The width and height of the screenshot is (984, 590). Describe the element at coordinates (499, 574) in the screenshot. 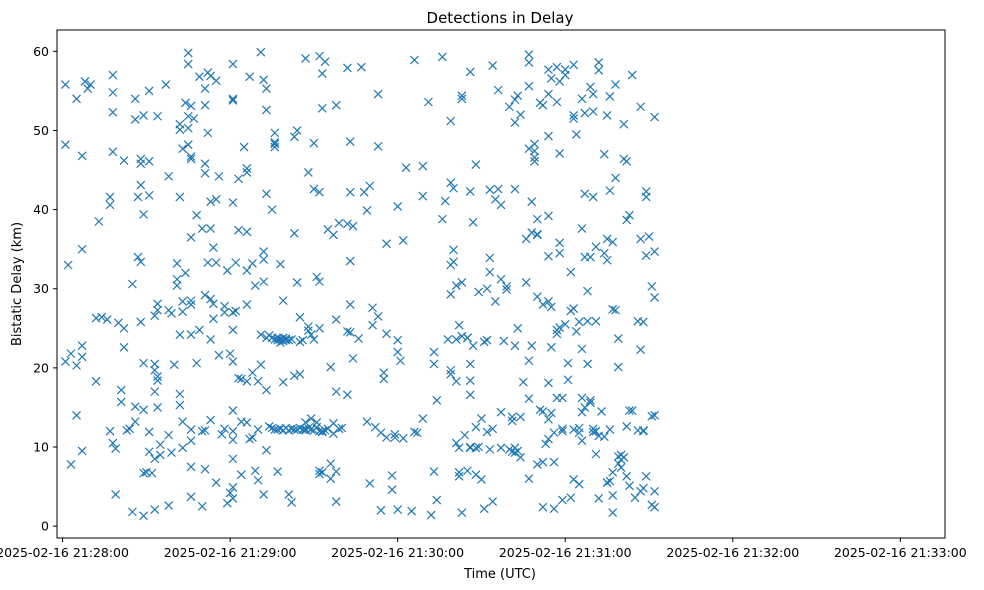

I see `x-axis-label: Time (UTC)` at that location.